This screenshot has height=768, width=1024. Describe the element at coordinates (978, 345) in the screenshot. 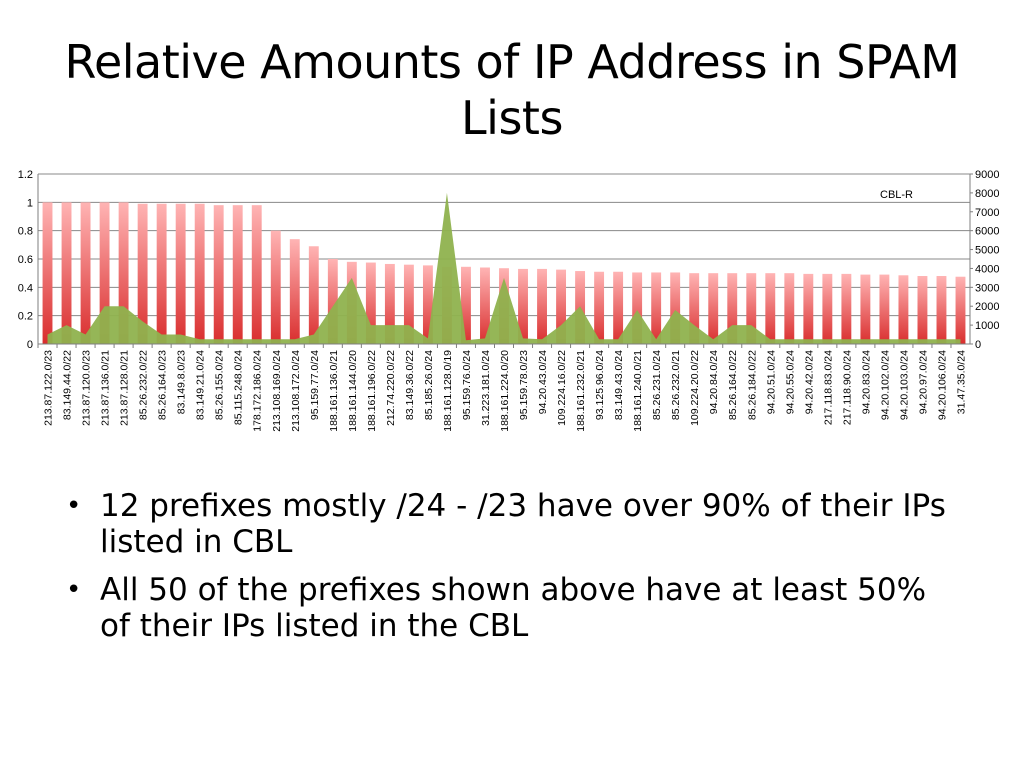

I see `y-right-tick-label: 0` at that location.